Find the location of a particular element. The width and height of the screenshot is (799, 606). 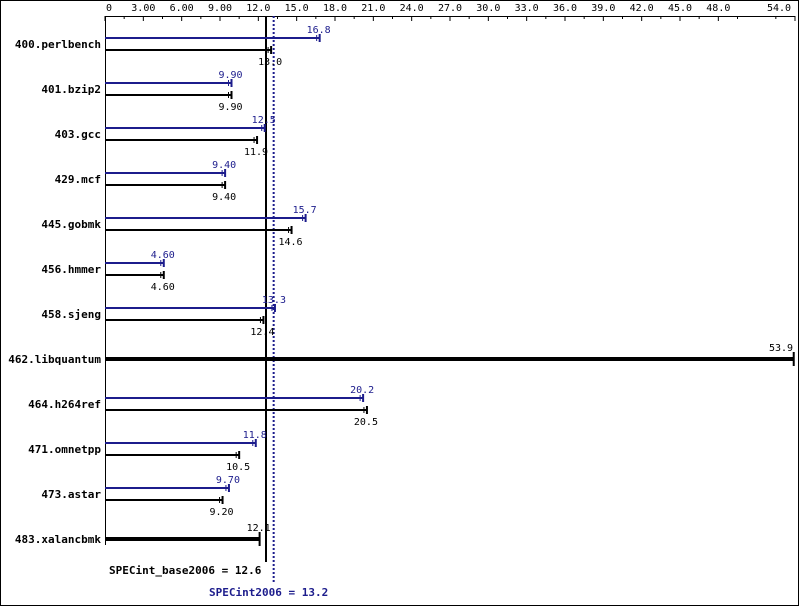

reference-lines is located at coordinates (270, 300).